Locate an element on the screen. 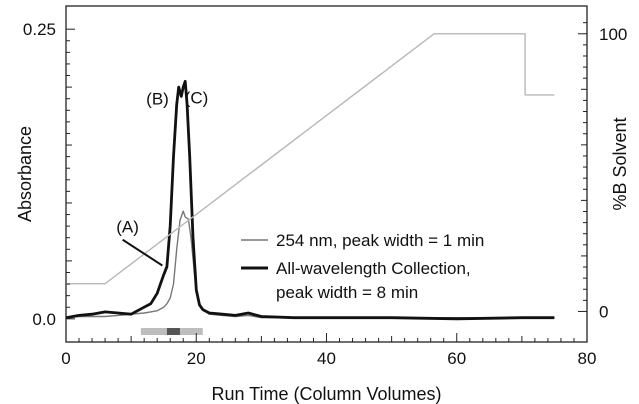 Image resolution: width=639 pixels, height=404 pixels. annotation-c: (C) is located at coordinates (197, 97).